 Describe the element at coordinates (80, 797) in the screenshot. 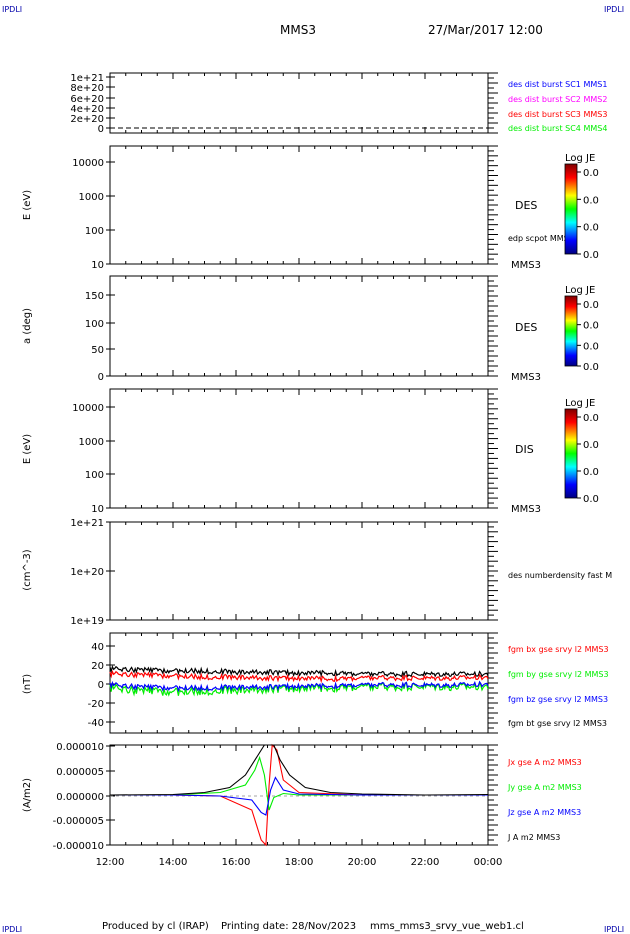

I see `y-tick-label: 0.000000` at that location.